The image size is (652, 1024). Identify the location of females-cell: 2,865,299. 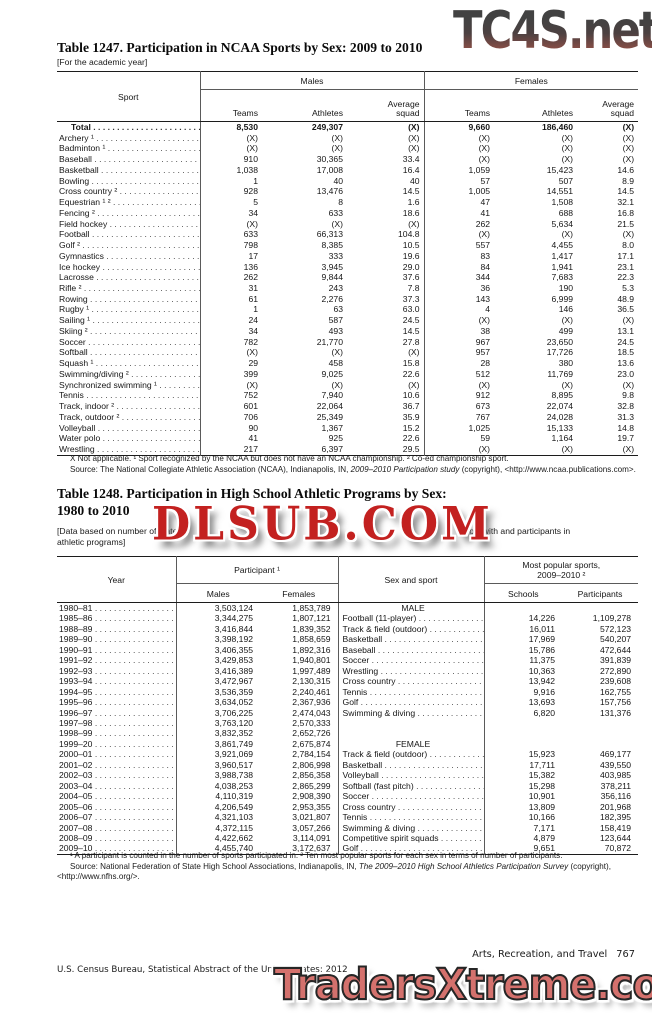
(311, 785).